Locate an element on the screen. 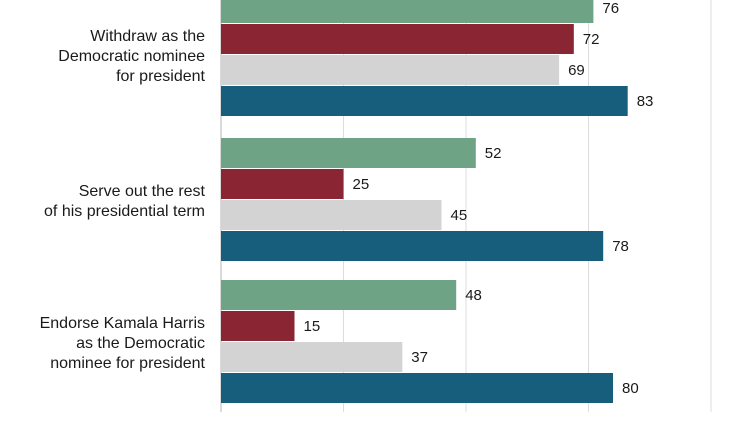 The image size is (747, 426). bar-value-label: 72 is located at coordinates (591, 39).